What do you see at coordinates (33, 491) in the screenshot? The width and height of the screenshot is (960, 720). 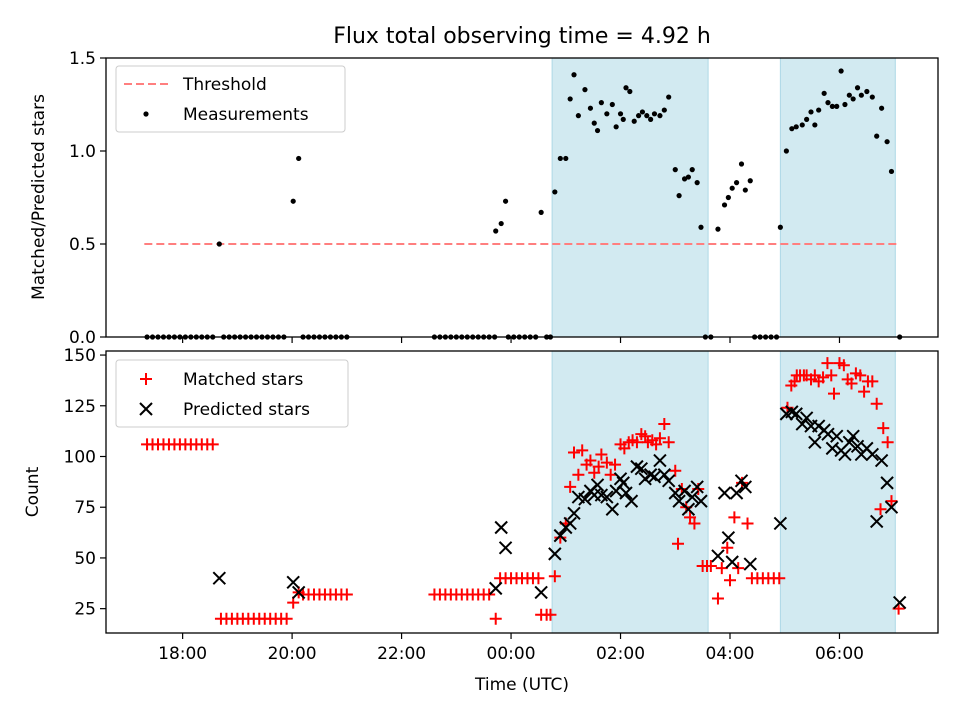 I see `bottom-y-axis-label: Count` at bounding box center [33, 491].